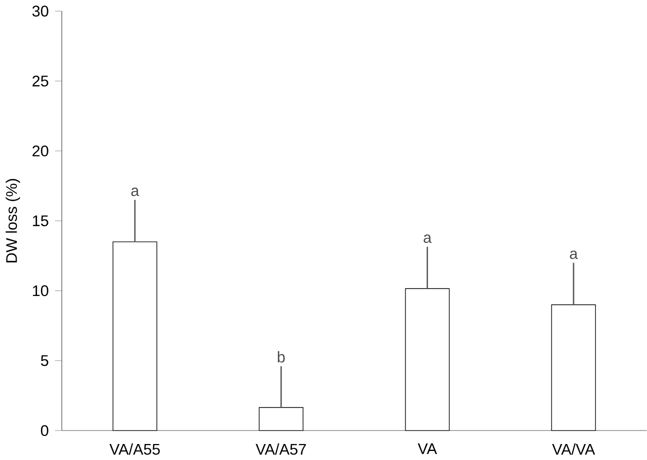  Describe the element at coordinates (40, 150) in the screenshot. I see `y-tick-label: 20` at that location.